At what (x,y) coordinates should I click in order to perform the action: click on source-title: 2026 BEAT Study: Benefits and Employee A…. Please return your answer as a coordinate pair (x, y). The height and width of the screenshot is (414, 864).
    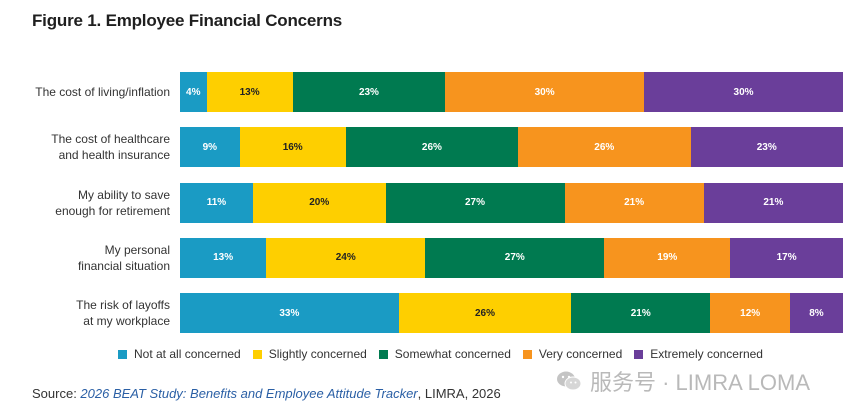
    Looking at the image, I should click on (249, 393).